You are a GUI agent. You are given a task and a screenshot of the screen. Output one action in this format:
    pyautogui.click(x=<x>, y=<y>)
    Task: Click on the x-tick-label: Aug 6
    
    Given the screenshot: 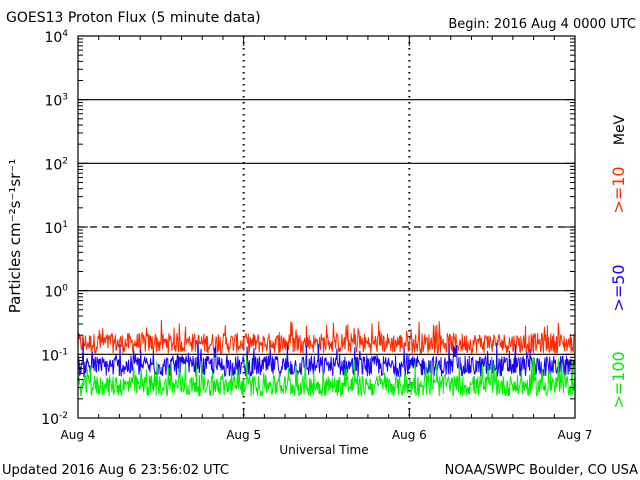 What is the action you would take?
    pyautogui.click(x=409, y=435)
    